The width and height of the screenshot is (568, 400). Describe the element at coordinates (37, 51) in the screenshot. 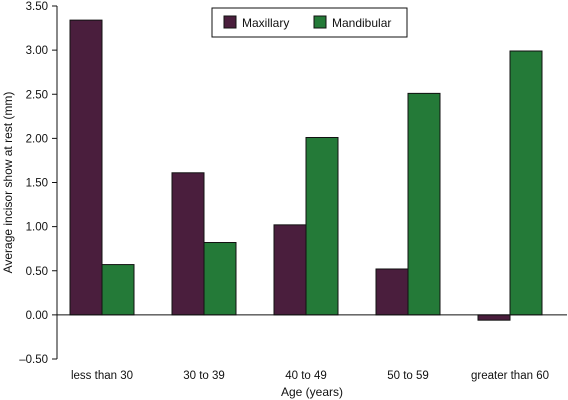

I see `y-tick-label: 3.00` at that location.